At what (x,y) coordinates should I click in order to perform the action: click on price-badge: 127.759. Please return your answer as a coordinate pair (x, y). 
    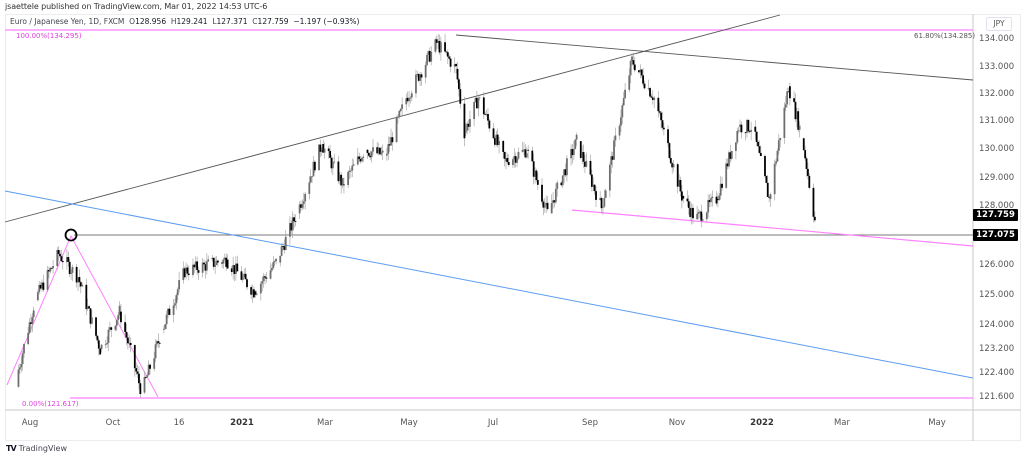
    Looking at the image, I should click on (995, 215).